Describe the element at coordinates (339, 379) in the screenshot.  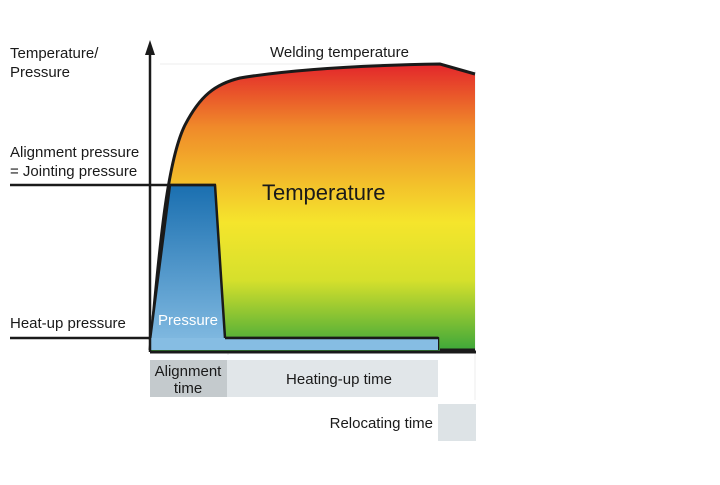
I see `heating-up-time-label: Heating-up time` at that location.